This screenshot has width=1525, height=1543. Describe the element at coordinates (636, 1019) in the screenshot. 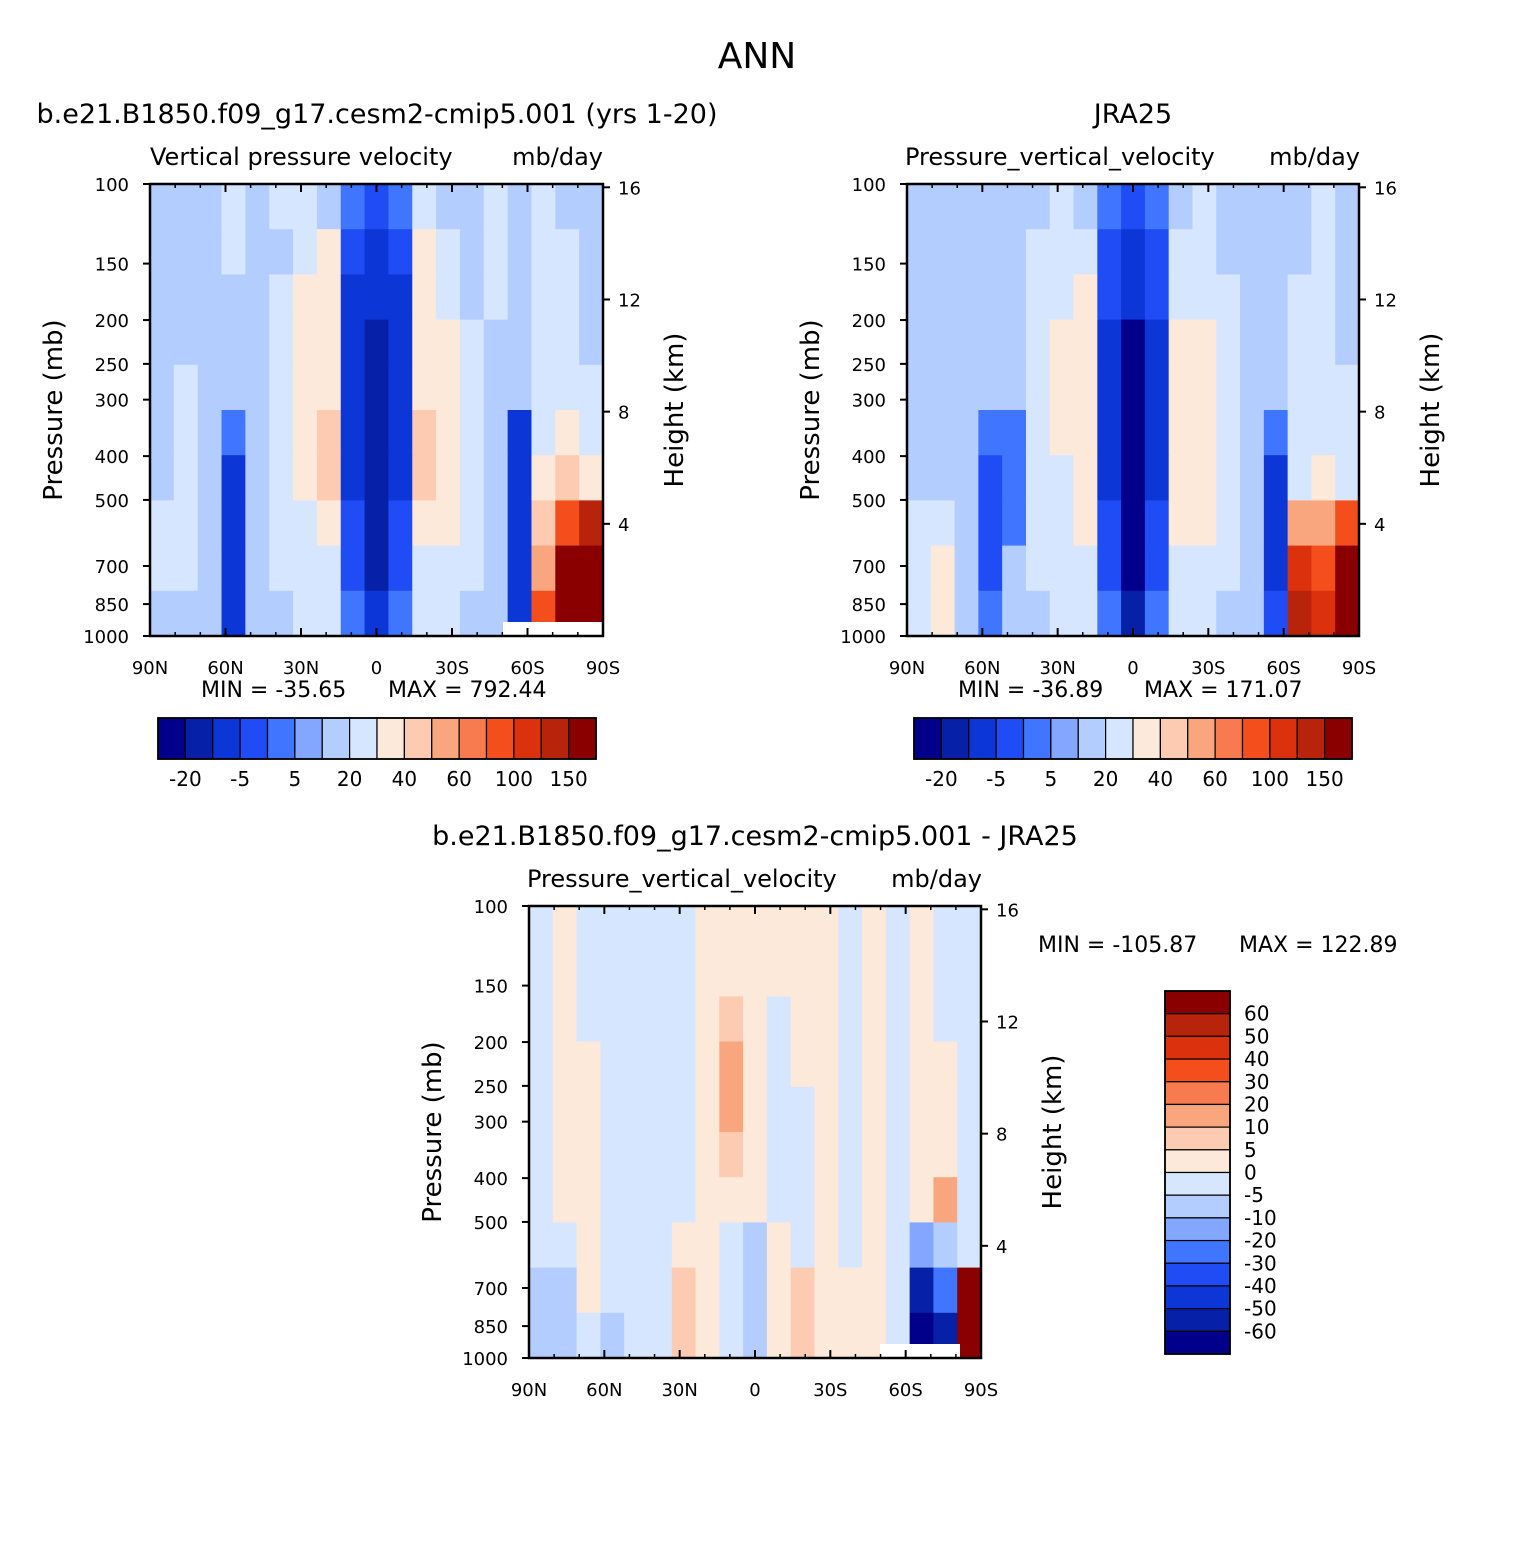

I see `field-cell-p2-r2-c4` at that location.